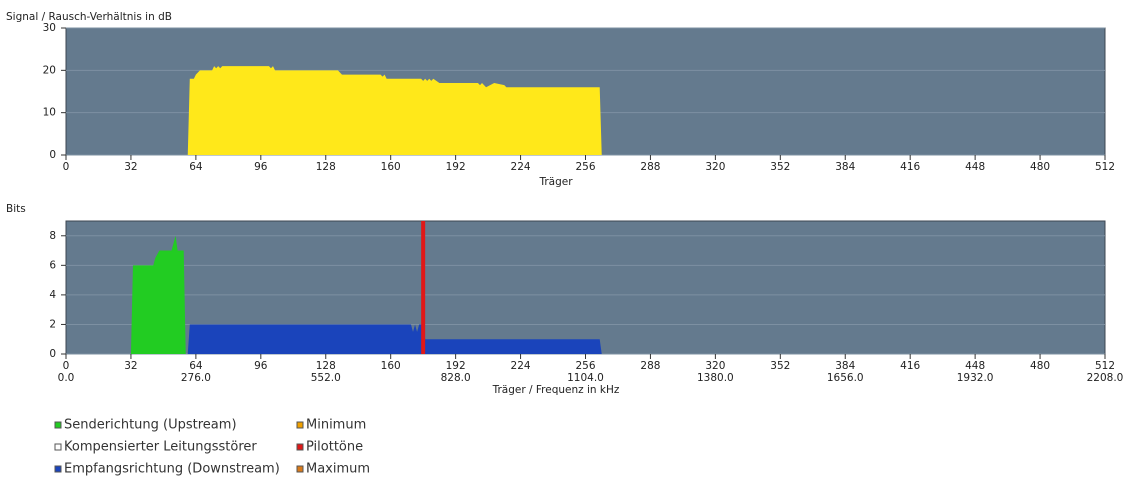  I want to click on x2-tick-label: 2208.0, so click(1105, 378).